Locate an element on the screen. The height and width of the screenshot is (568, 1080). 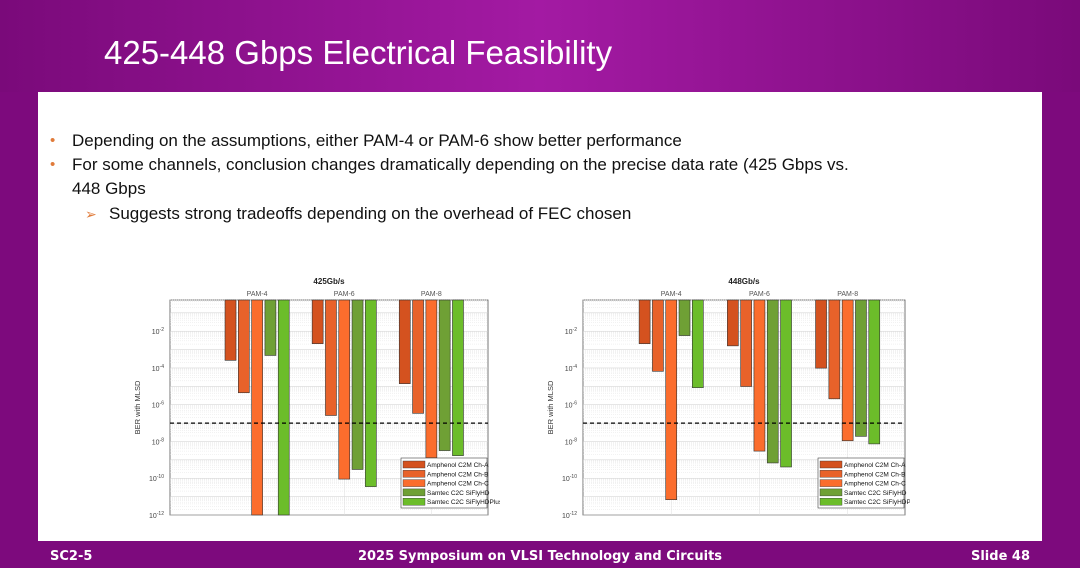
footer-session: SC2-5 is located at coordinates (71, 556).